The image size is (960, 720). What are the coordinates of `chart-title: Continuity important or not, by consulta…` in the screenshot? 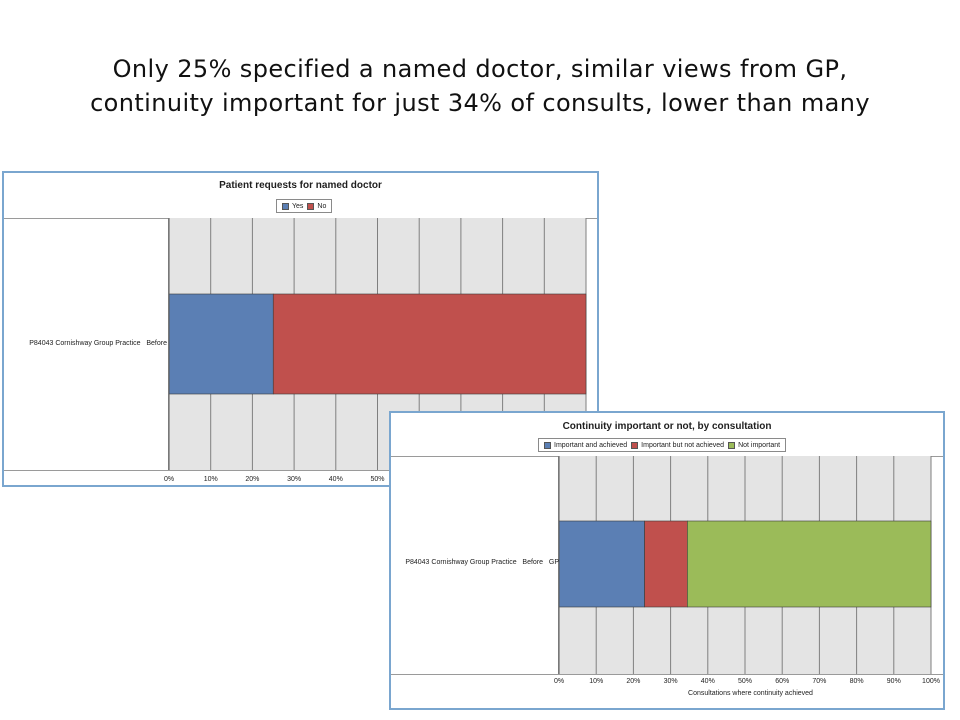 It's located at (667, 426).